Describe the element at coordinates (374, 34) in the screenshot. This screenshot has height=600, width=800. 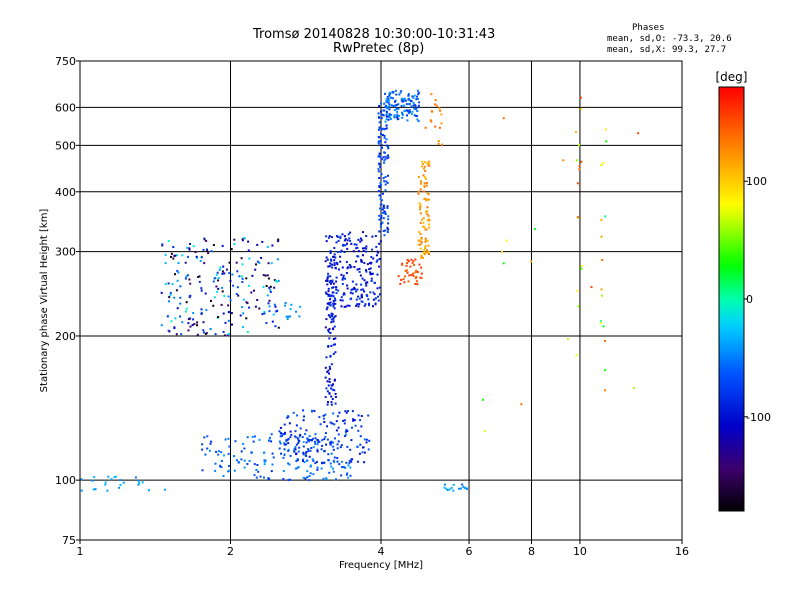
I see `chart-title: Tromsø 20140828 10:30:00-10:31:43` at that location.